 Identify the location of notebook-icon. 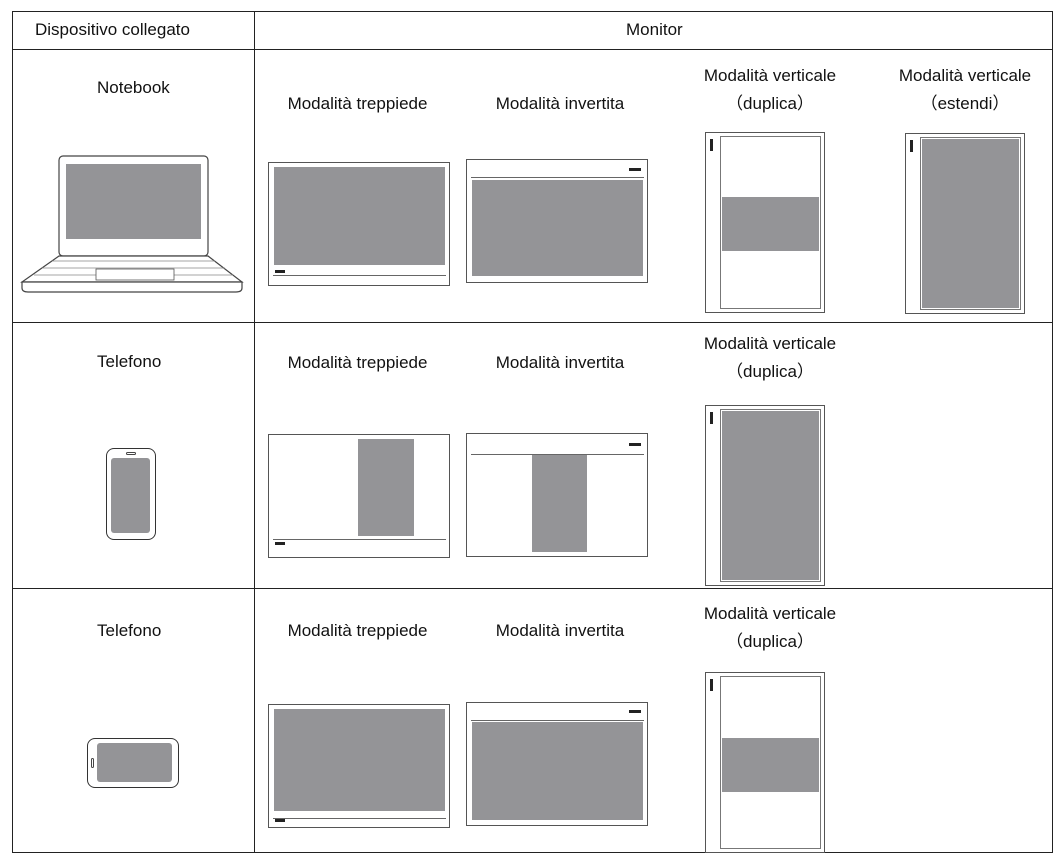
(132, 224).